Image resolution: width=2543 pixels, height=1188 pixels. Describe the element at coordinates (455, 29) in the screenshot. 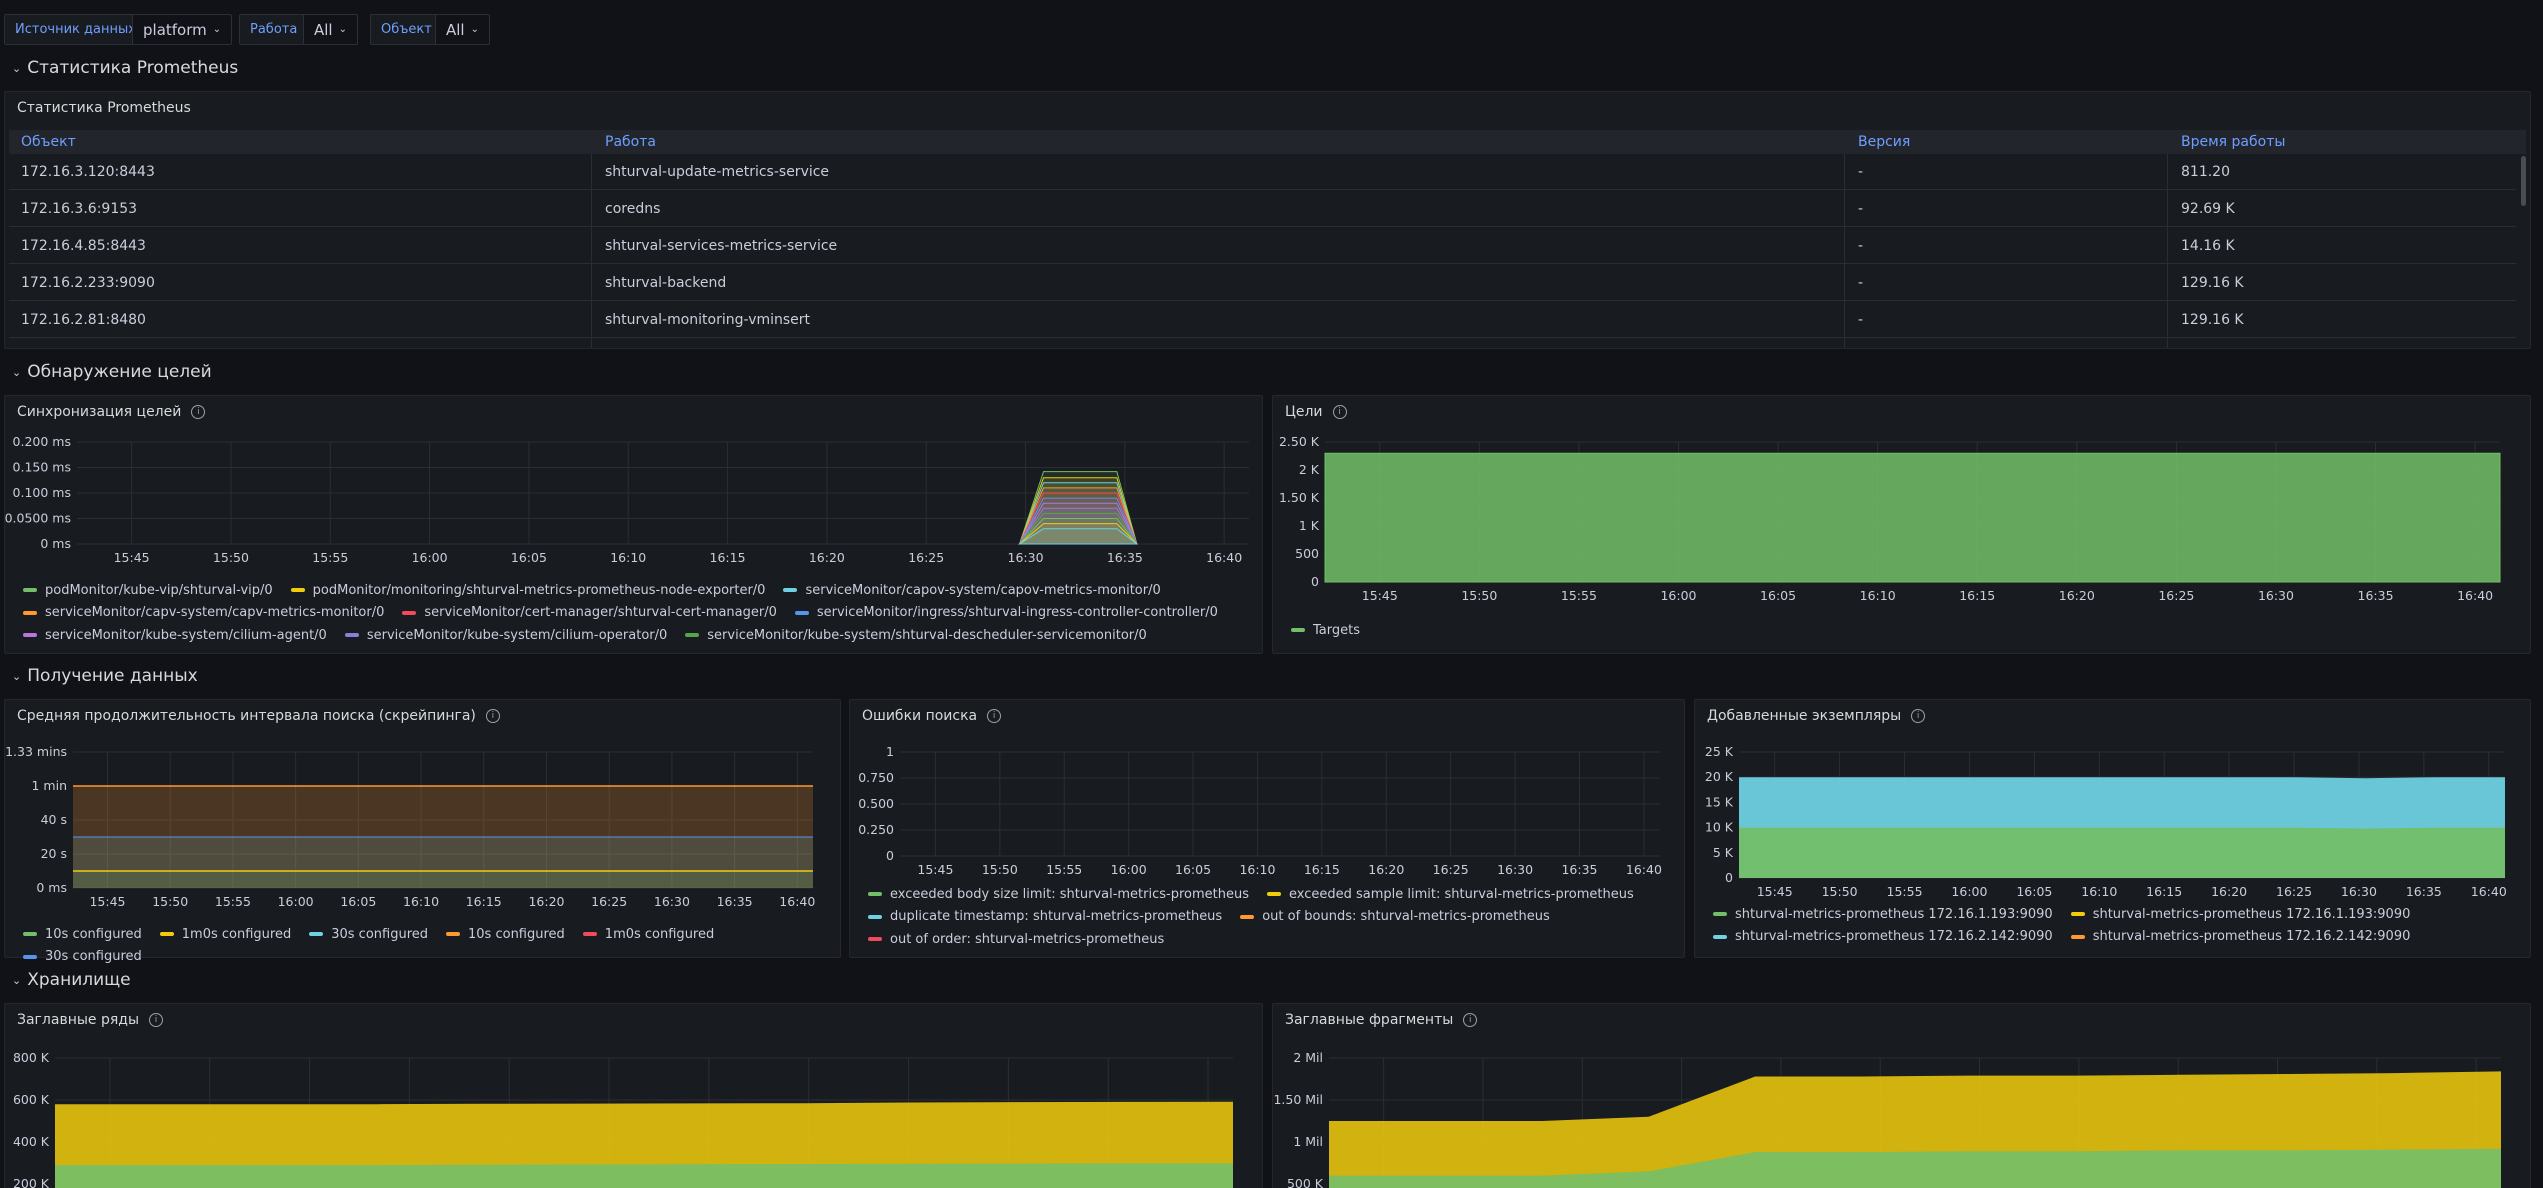

I see `instance-value: All` at that location.